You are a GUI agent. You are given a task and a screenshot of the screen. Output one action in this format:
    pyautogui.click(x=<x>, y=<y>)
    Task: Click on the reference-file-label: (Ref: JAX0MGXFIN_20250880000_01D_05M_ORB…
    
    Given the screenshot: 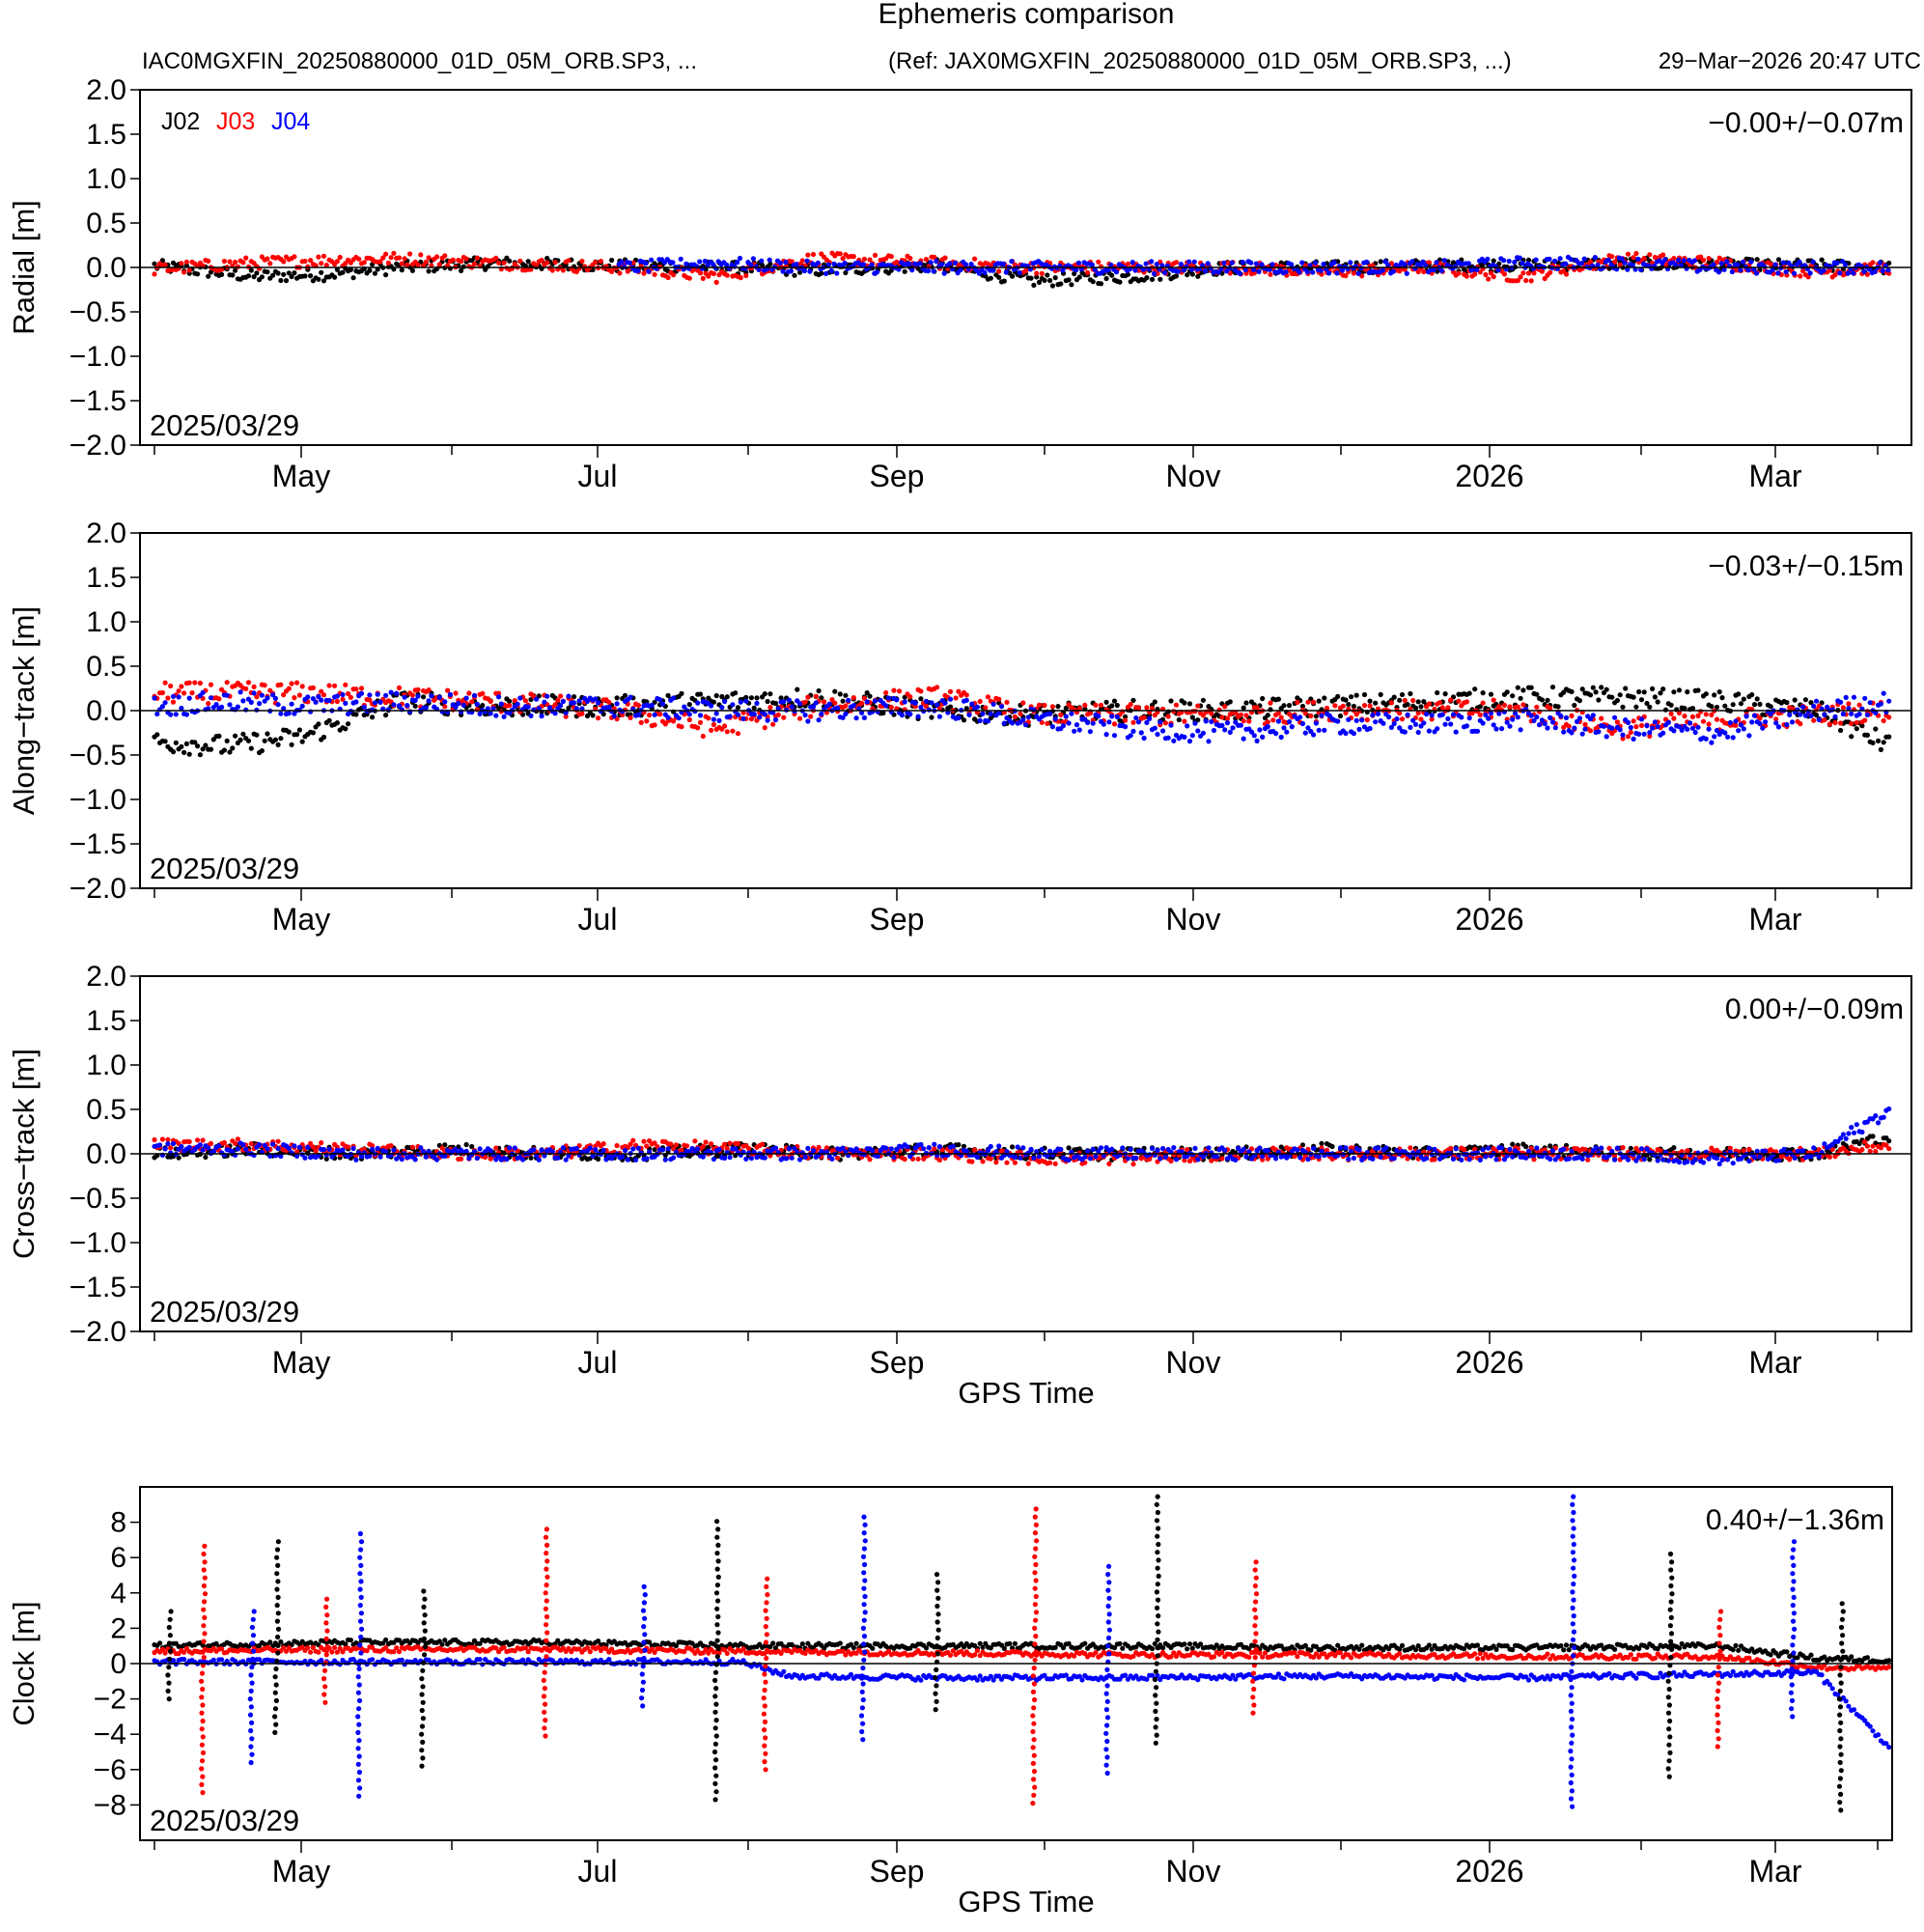 What is the action you would take?
    pyautogui.click(x=1200, y=61)
    